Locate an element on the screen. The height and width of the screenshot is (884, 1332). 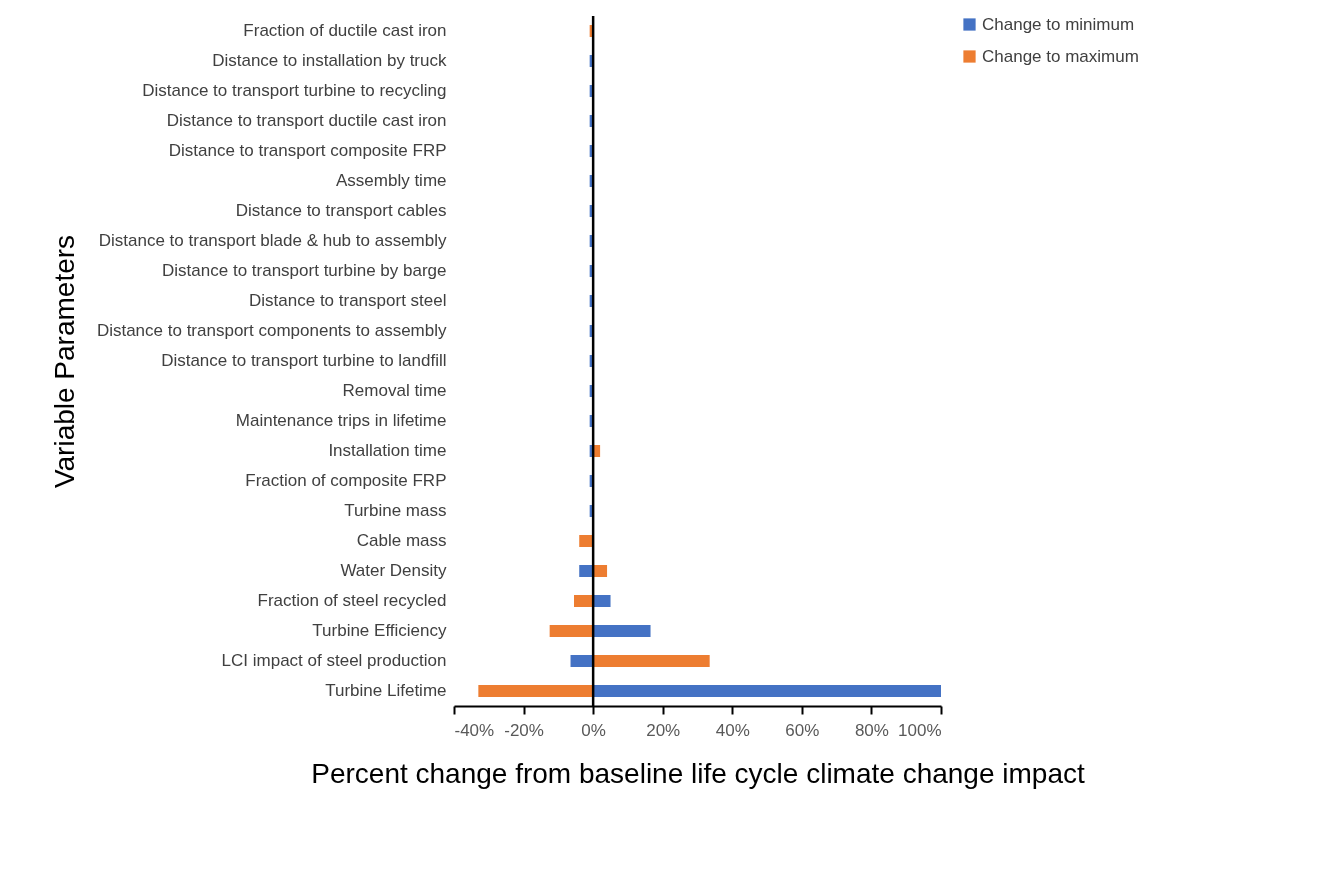
y-tick-label: Distance to installation by truck is located at coordinates (329, 60).